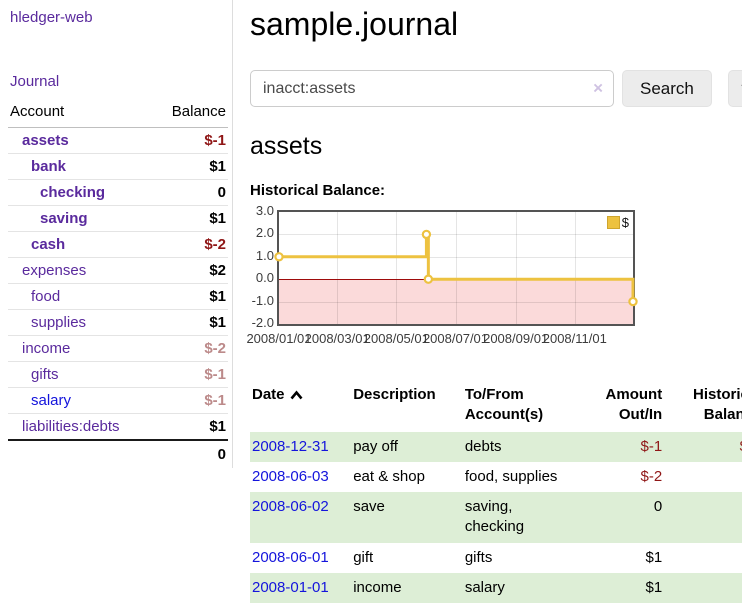 This screenshot has width=742, height=603. I want to click on chevron-up-icon, so click(296, 395).